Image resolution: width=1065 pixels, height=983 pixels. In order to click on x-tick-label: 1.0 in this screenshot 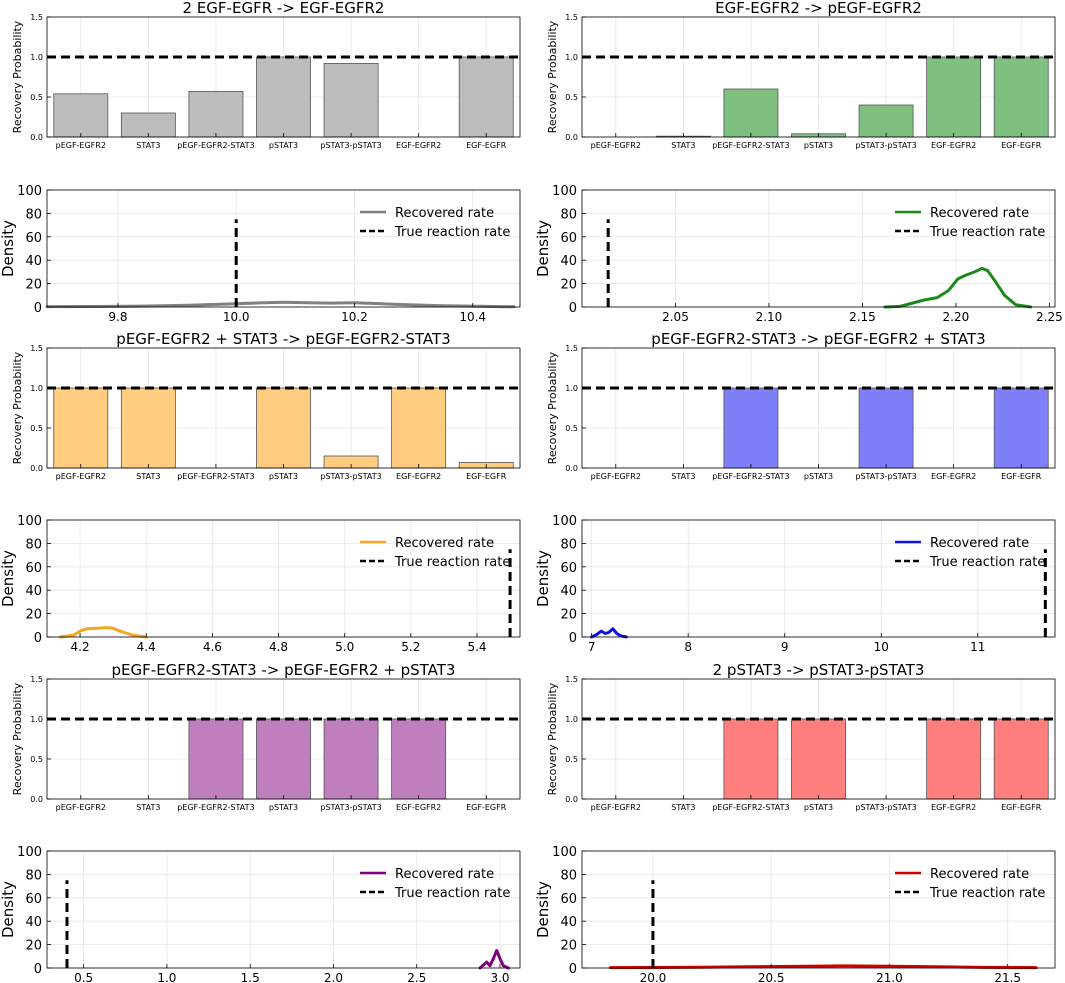, I will do `click(166, 977)`.